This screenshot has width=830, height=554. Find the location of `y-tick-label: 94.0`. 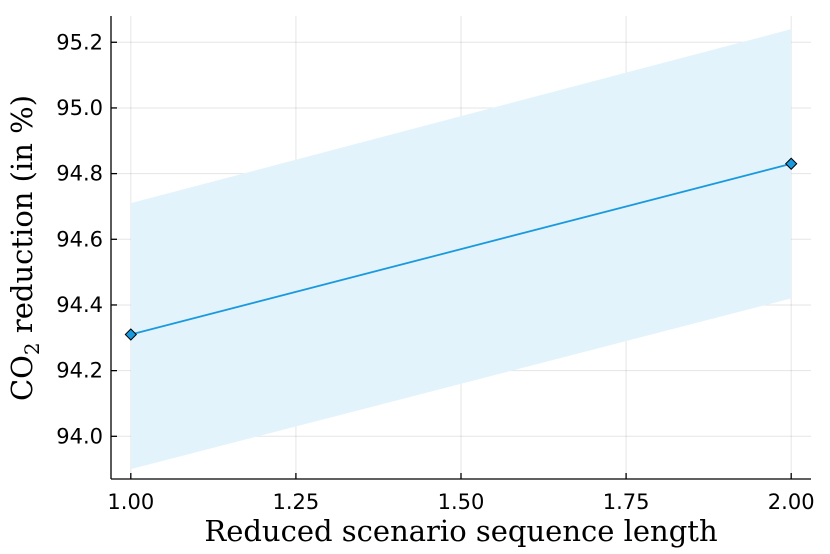

y-tick-label: 94.0 is located at coordinates (79, 436).